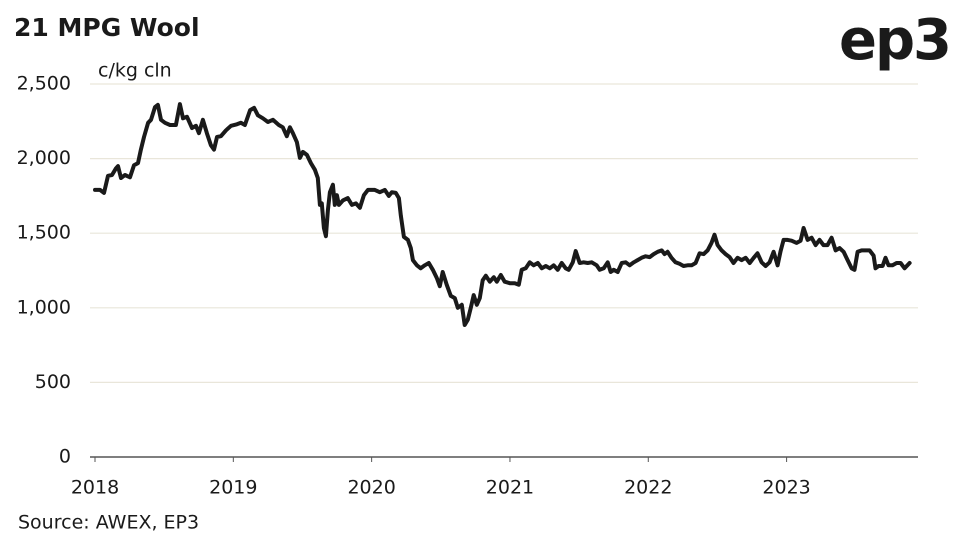 The image size is (962, 543). What do you see at coordinates (371, 488) in the screenshot?
I see `x-tick-label: 2020` at bounding box center [371, 488].